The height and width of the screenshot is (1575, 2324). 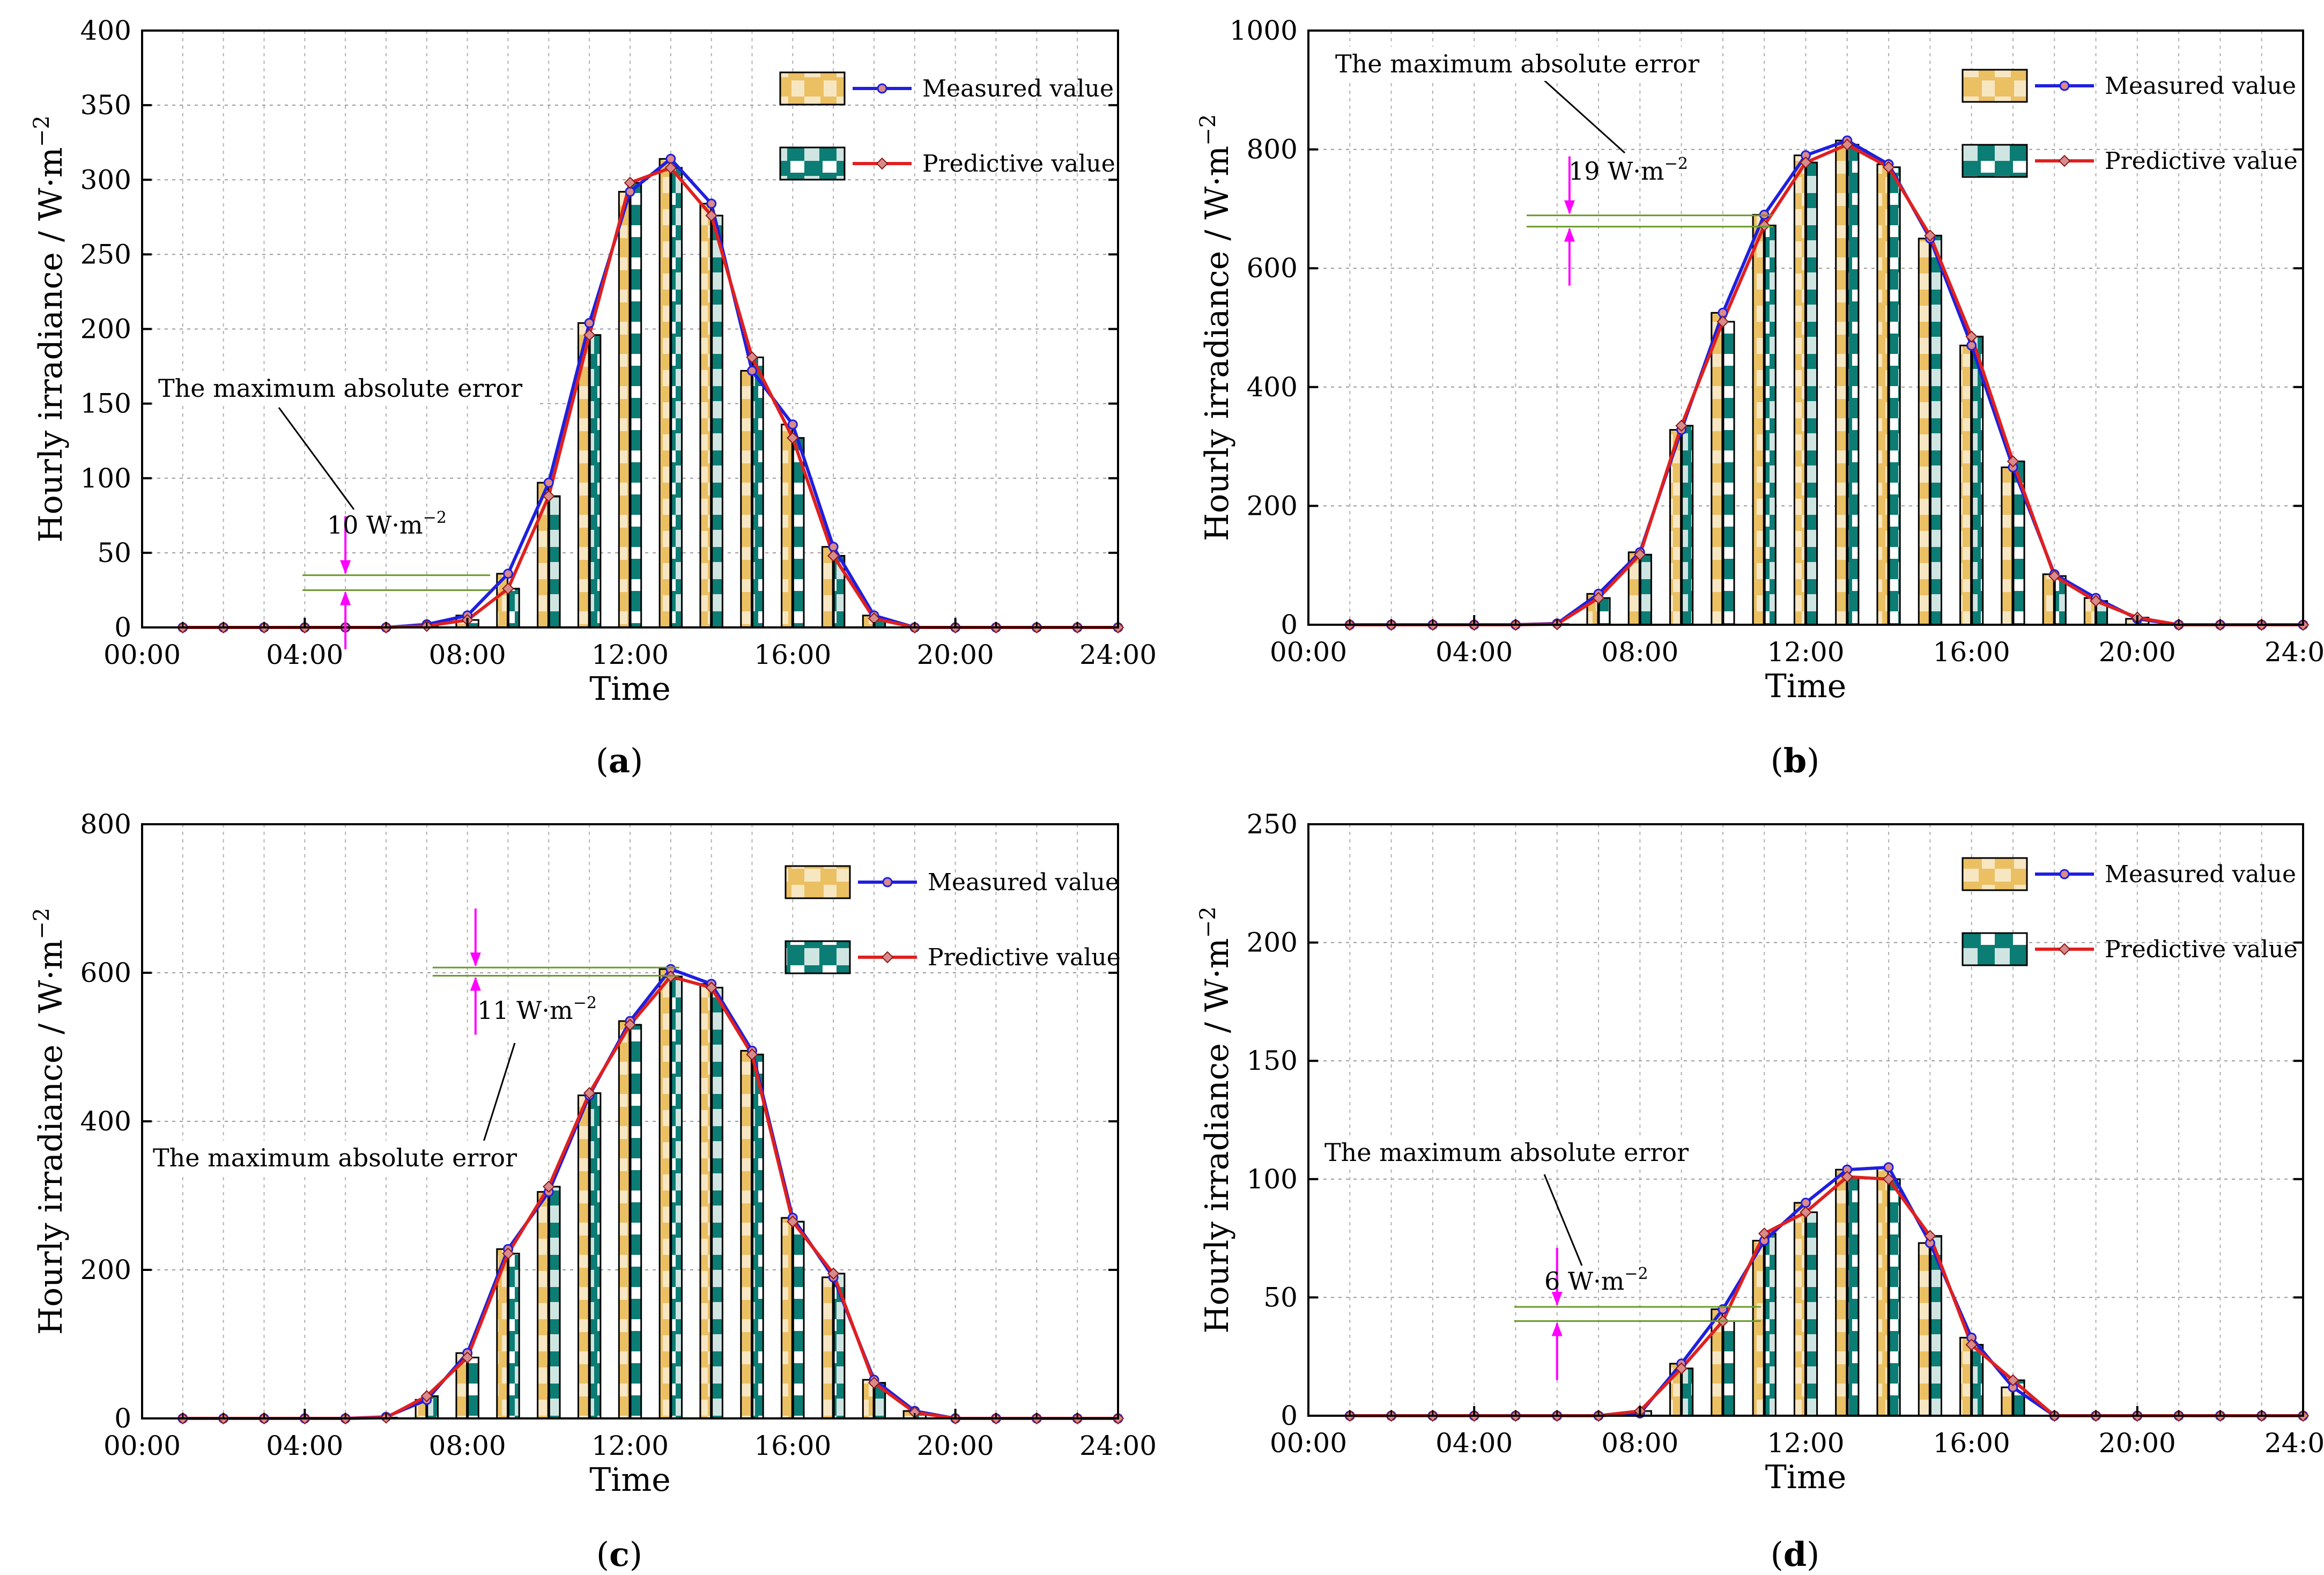 What do you see at coordinates (548, 482) in the screenshot?
I see `point-measured` at bounding box center [548, 482].